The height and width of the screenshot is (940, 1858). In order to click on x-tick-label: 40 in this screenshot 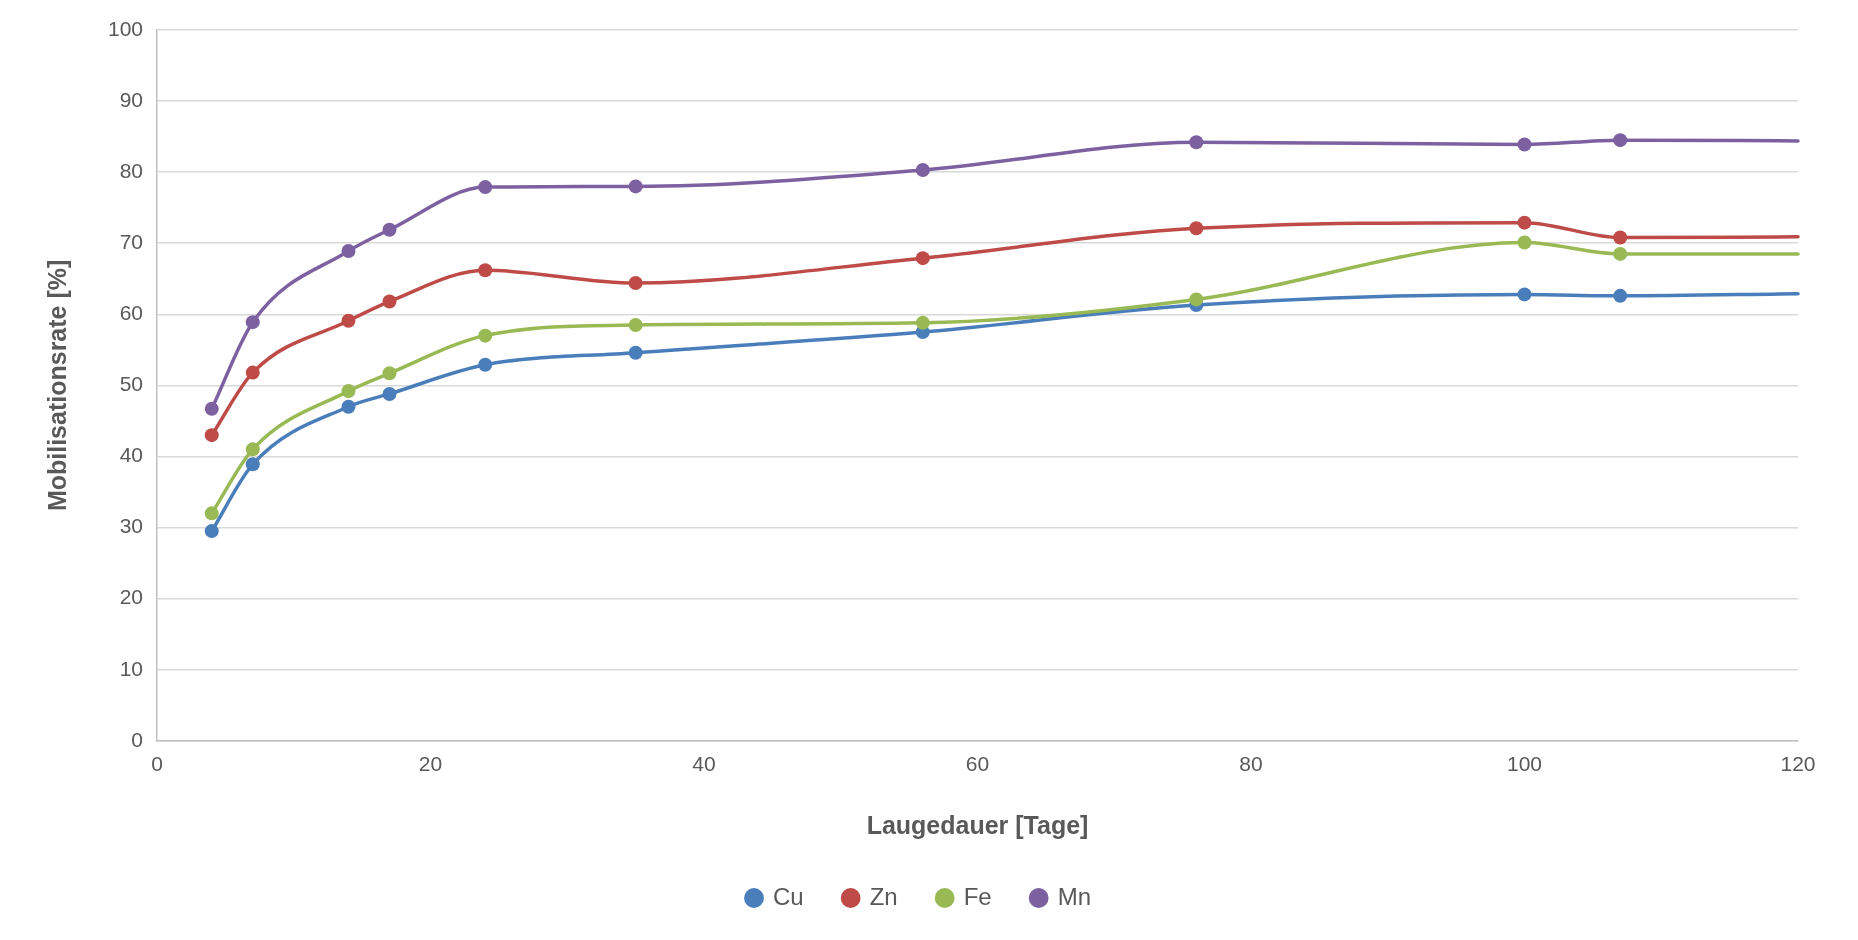, I will do `click(704, 764)`.